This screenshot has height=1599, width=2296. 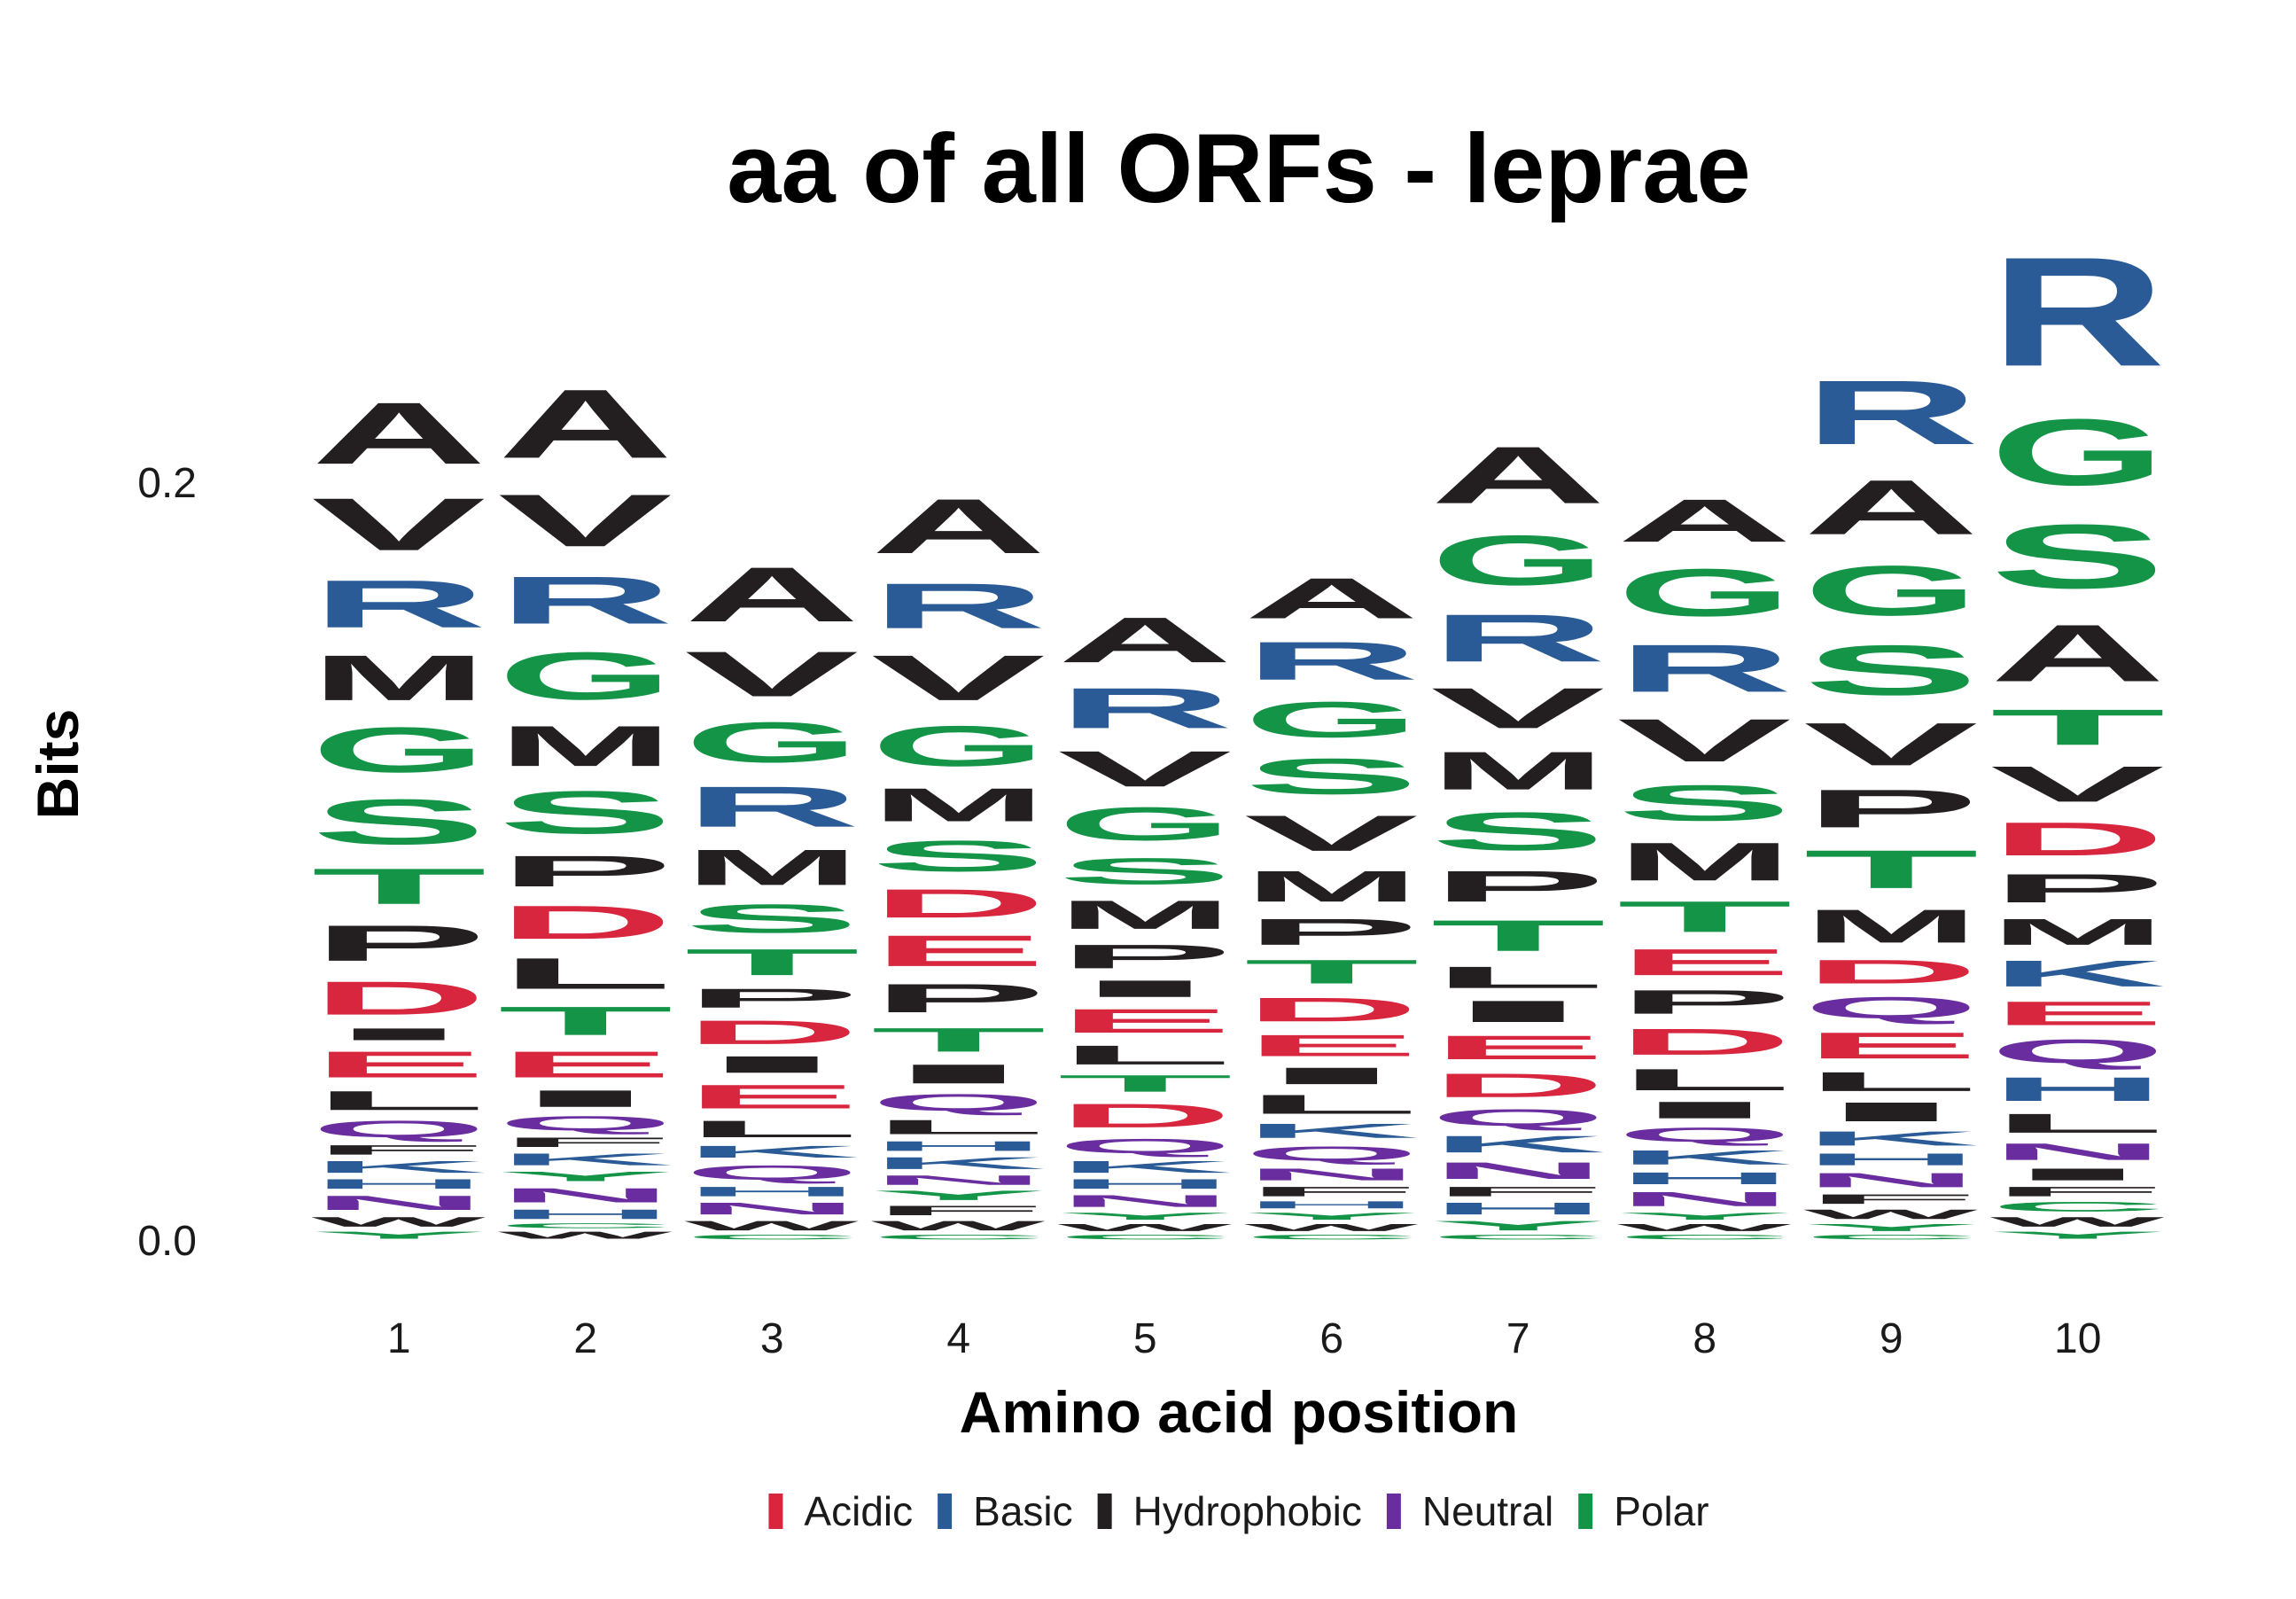 I want to click on legend-label: Neutral, so click(x=1487, y=1511).